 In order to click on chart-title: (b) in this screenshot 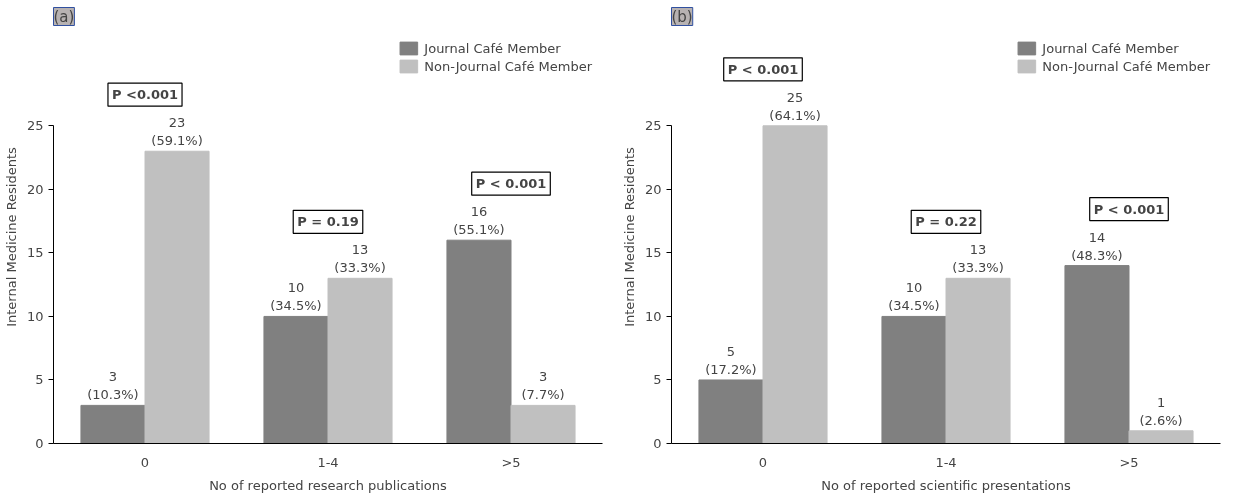, I will do `click(682, 16)`.